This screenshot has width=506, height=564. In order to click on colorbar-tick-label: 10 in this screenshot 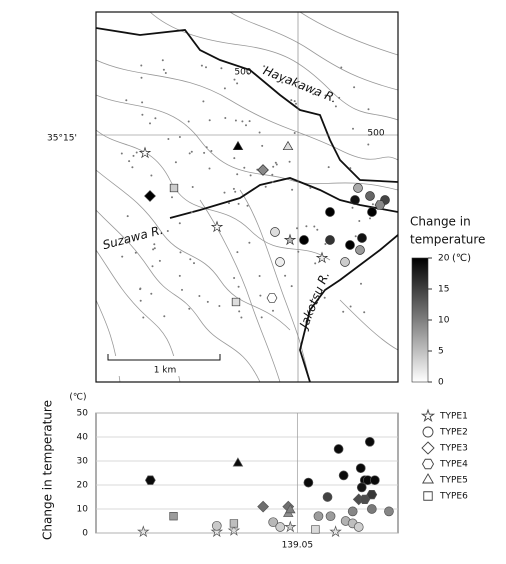, I will do `click(444, 321)`.